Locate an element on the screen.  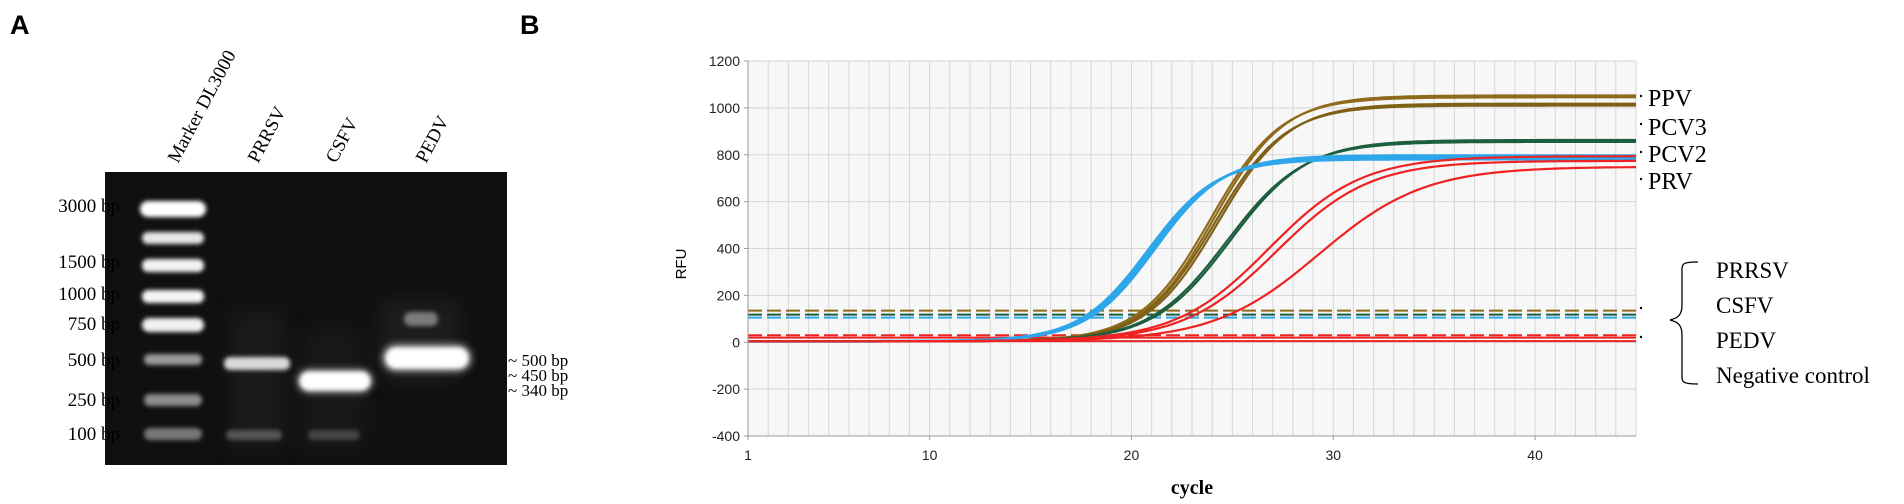
x-tick-label: 40 is located at coordinates (1535, 455).